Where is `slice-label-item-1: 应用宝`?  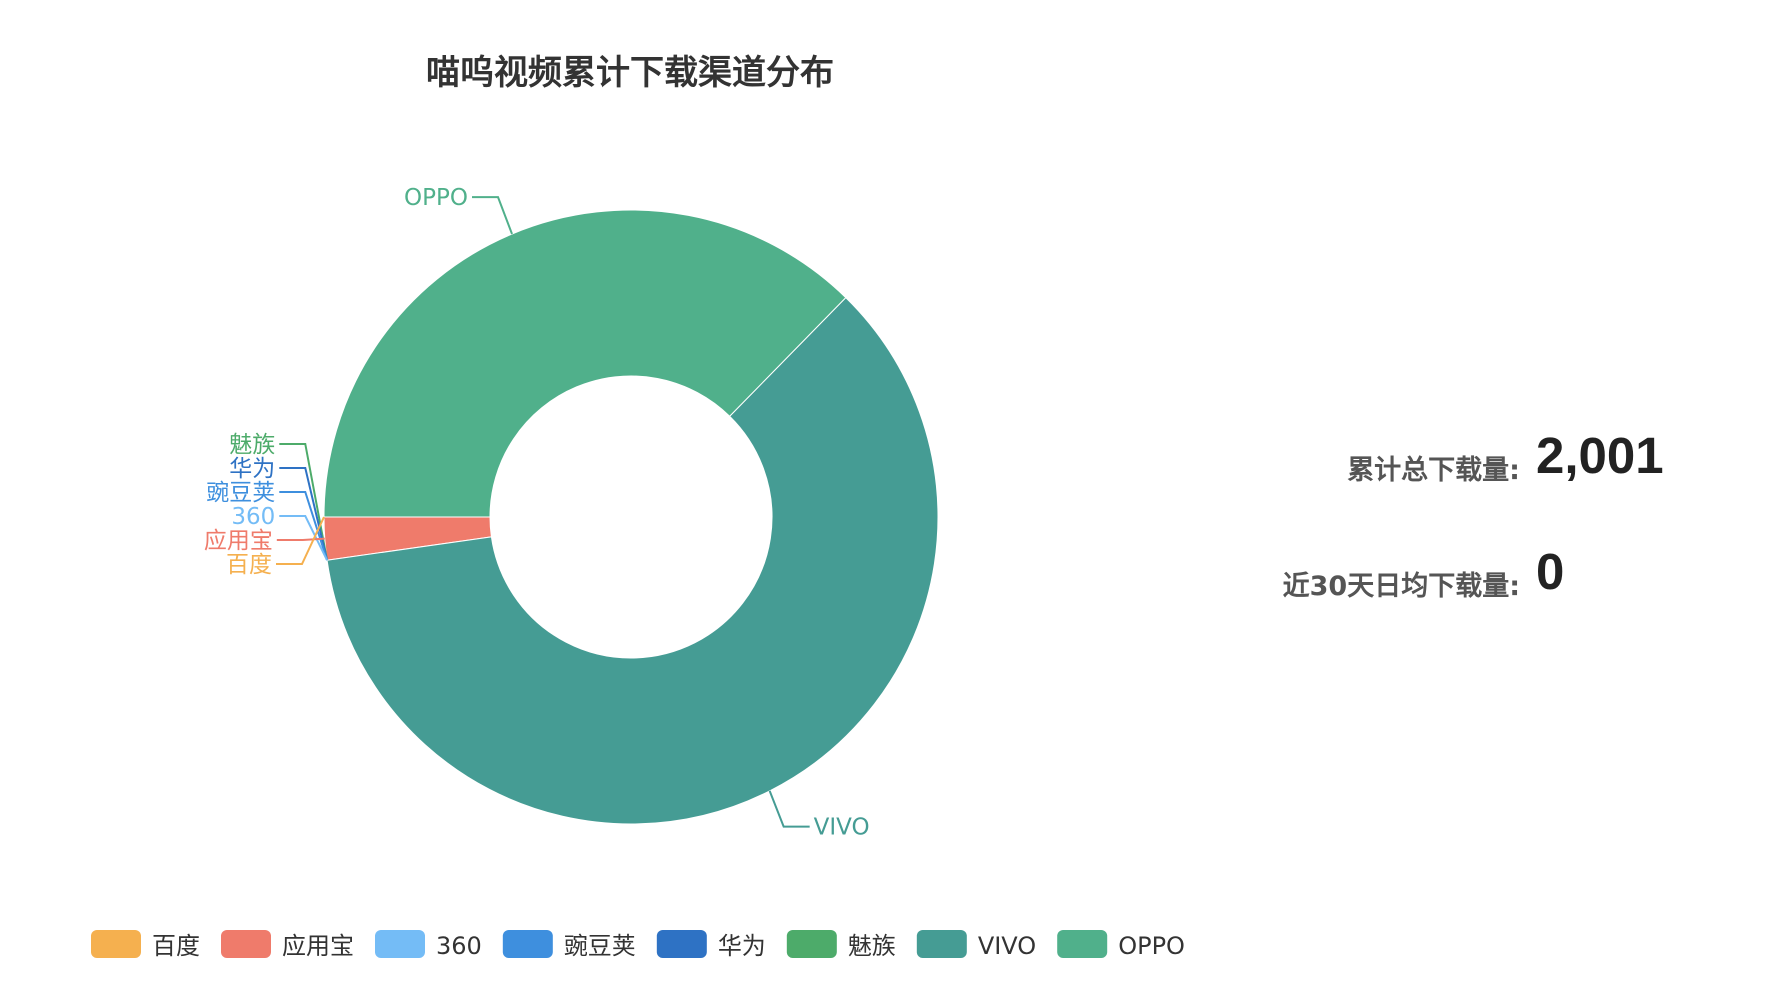
slice-label-item-1: 应用宝 is located at coordinates (238, 541).